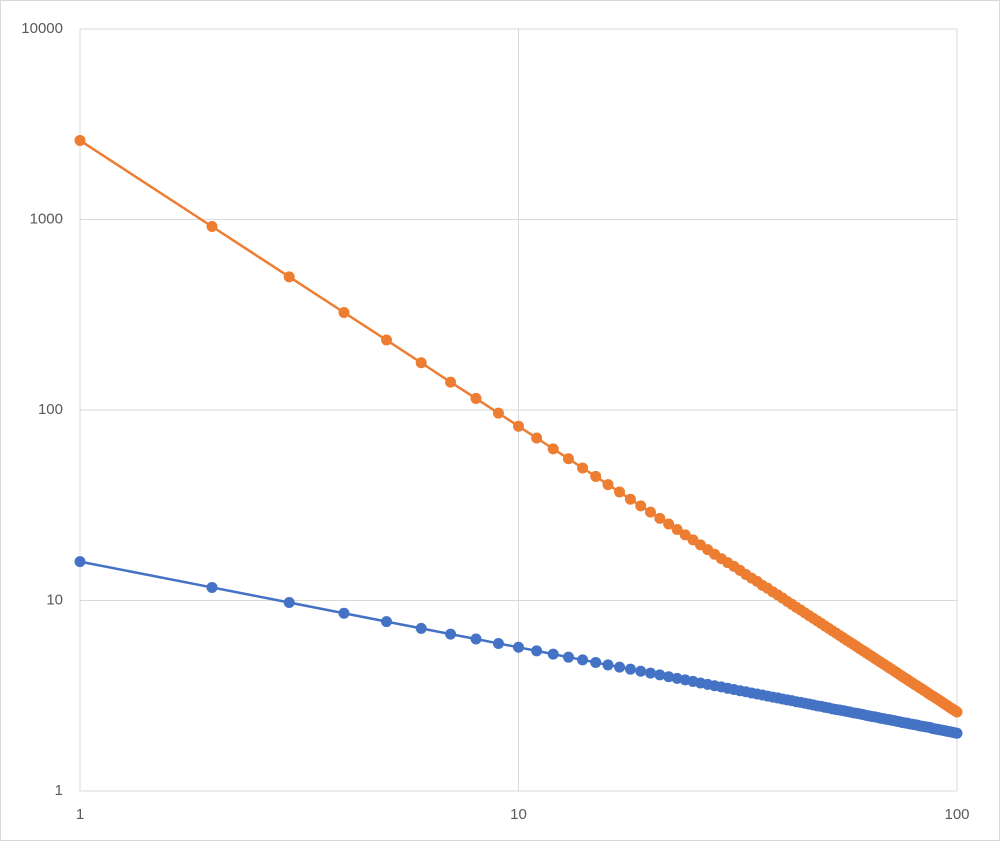 This screenshot has height=841, width=1000. What do you see at coordinates (42, 28) in the screenshot?
I see `y-tick-label: 10000` at bounding box center [42, 28].